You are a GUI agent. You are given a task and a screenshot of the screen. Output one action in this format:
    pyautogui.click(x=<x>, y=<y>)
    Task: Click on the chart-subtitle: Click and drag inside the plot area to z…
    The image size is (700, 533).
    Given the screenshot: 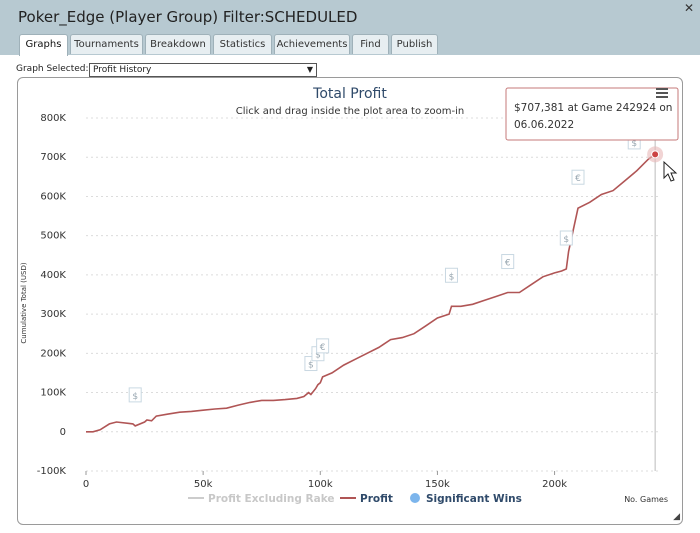 What is the action you would take?
    pyautogui.click(x=350, y=111)
    